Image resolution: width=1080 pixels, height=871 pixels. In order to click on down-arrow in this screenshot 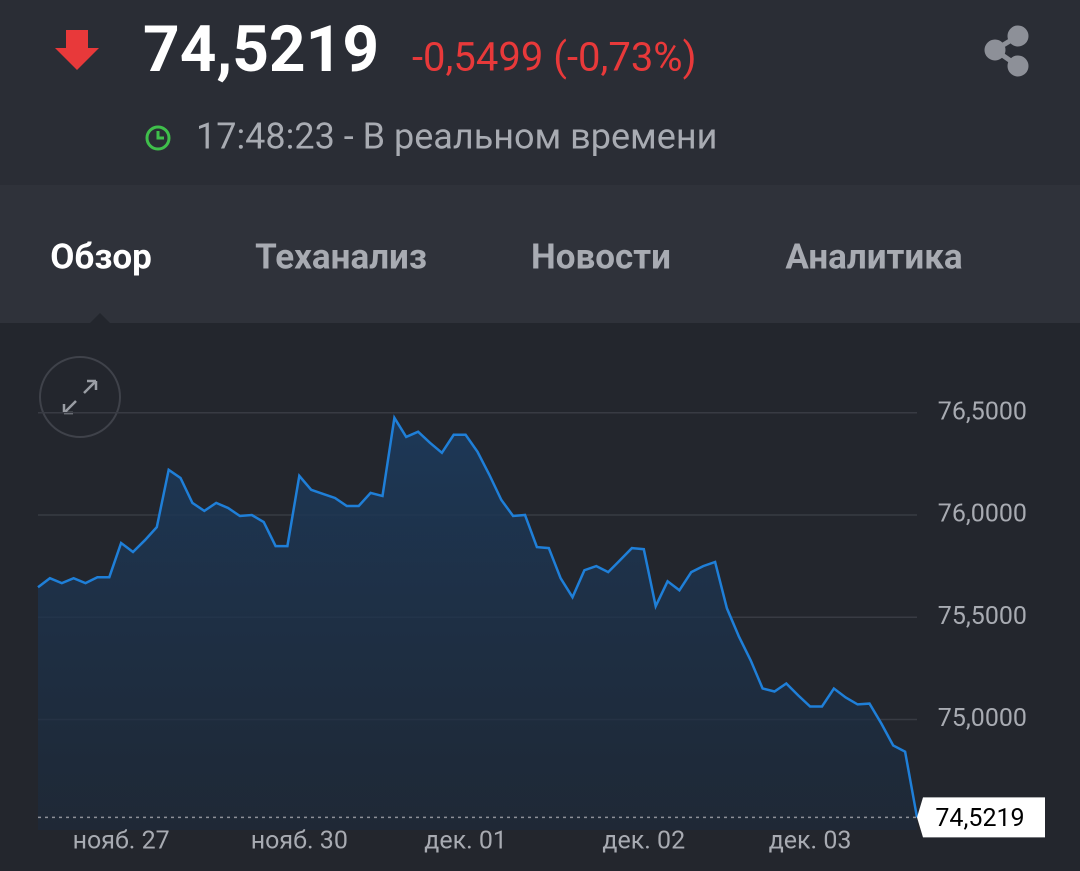, I will do `click(77, 50)`.